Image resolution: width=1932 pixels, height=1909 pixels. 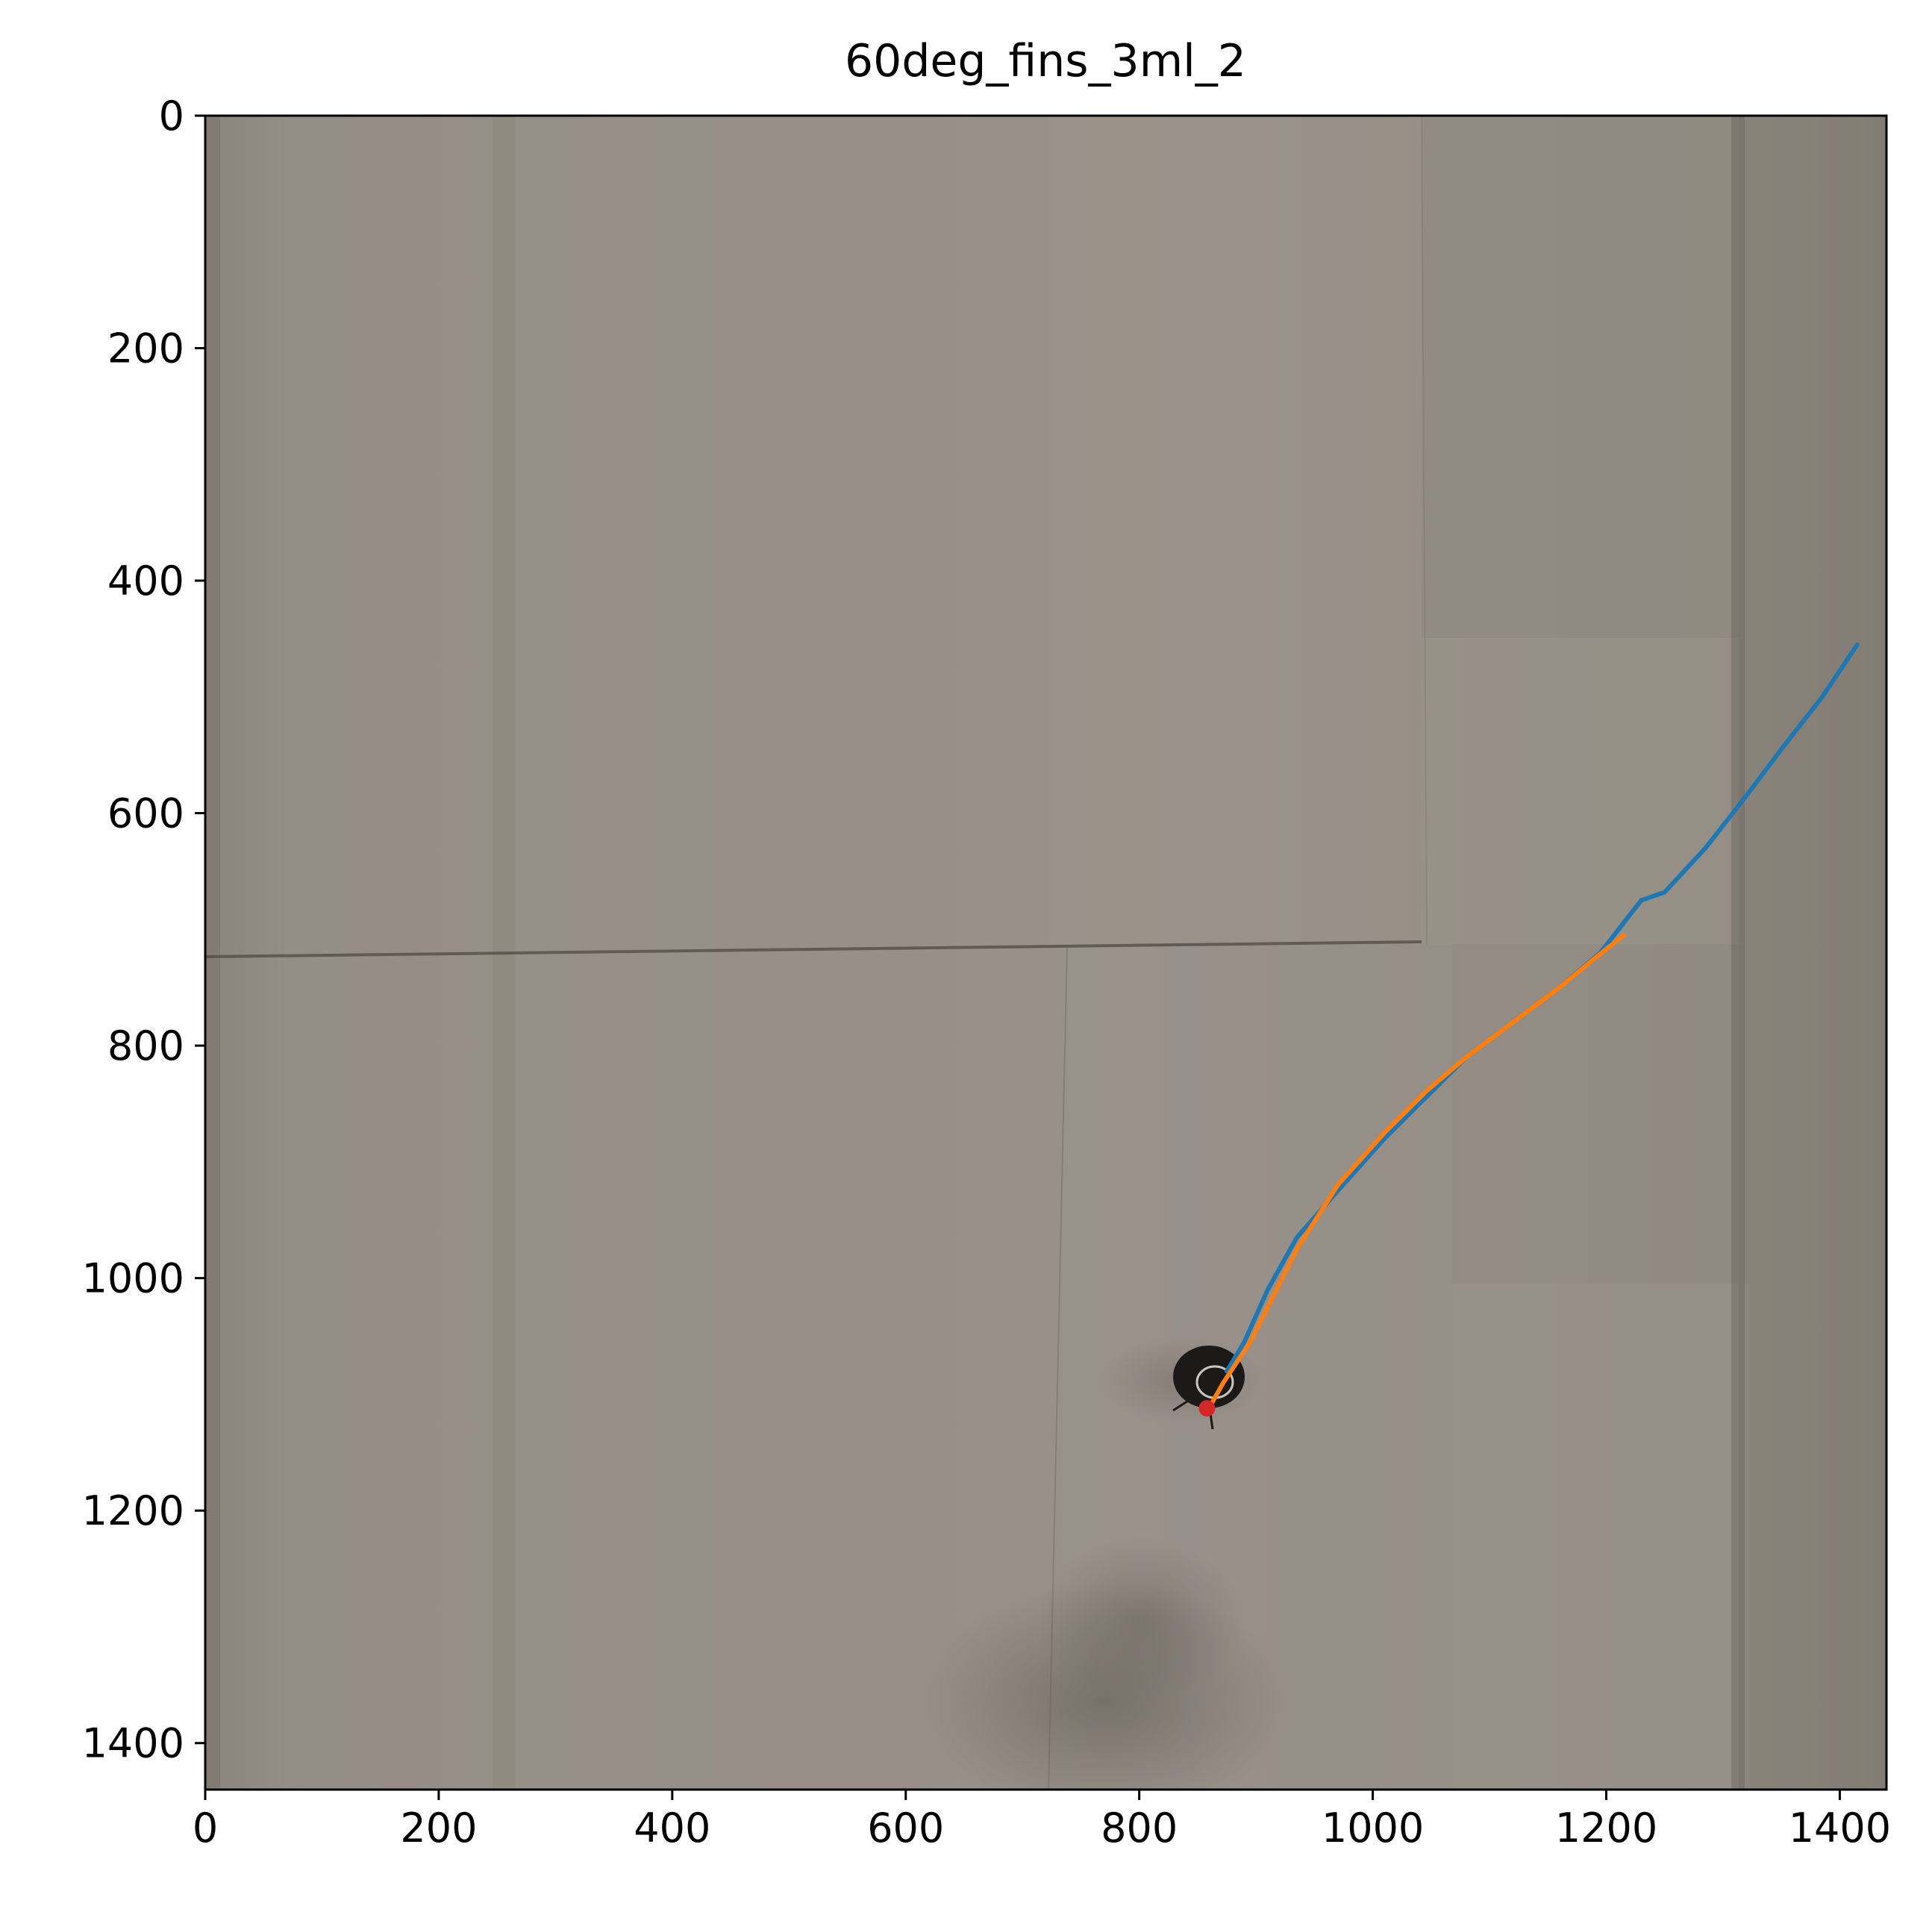 I want to click on x-tick-label: 200, so click(x=438, y=1828).